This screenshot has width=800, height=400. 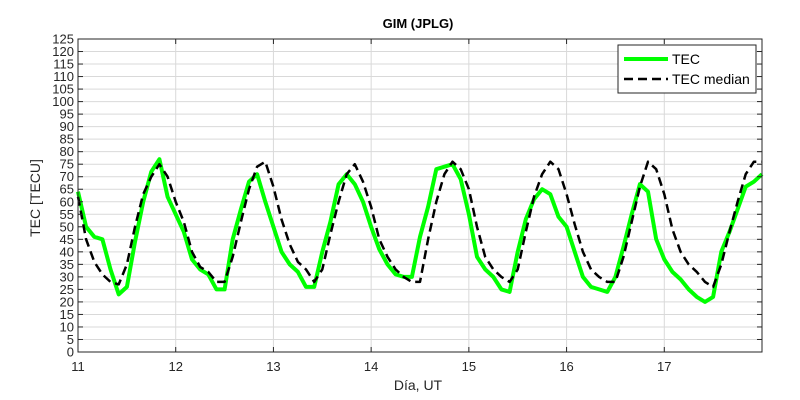 I want to click on y-tick-label: 100, so click(x=63, y=101).